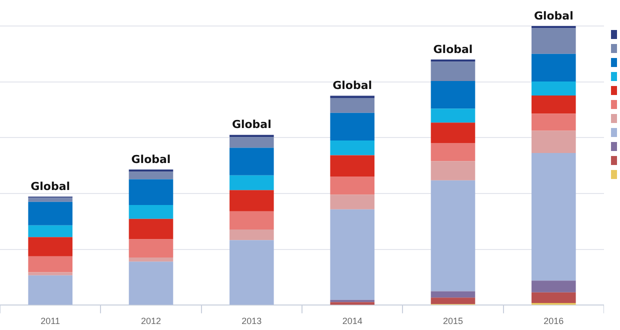  What do you see at coordinates (252, 321) in the screenshot?
I see `x-tick-label: 2013` at bounding box center [252, 321].